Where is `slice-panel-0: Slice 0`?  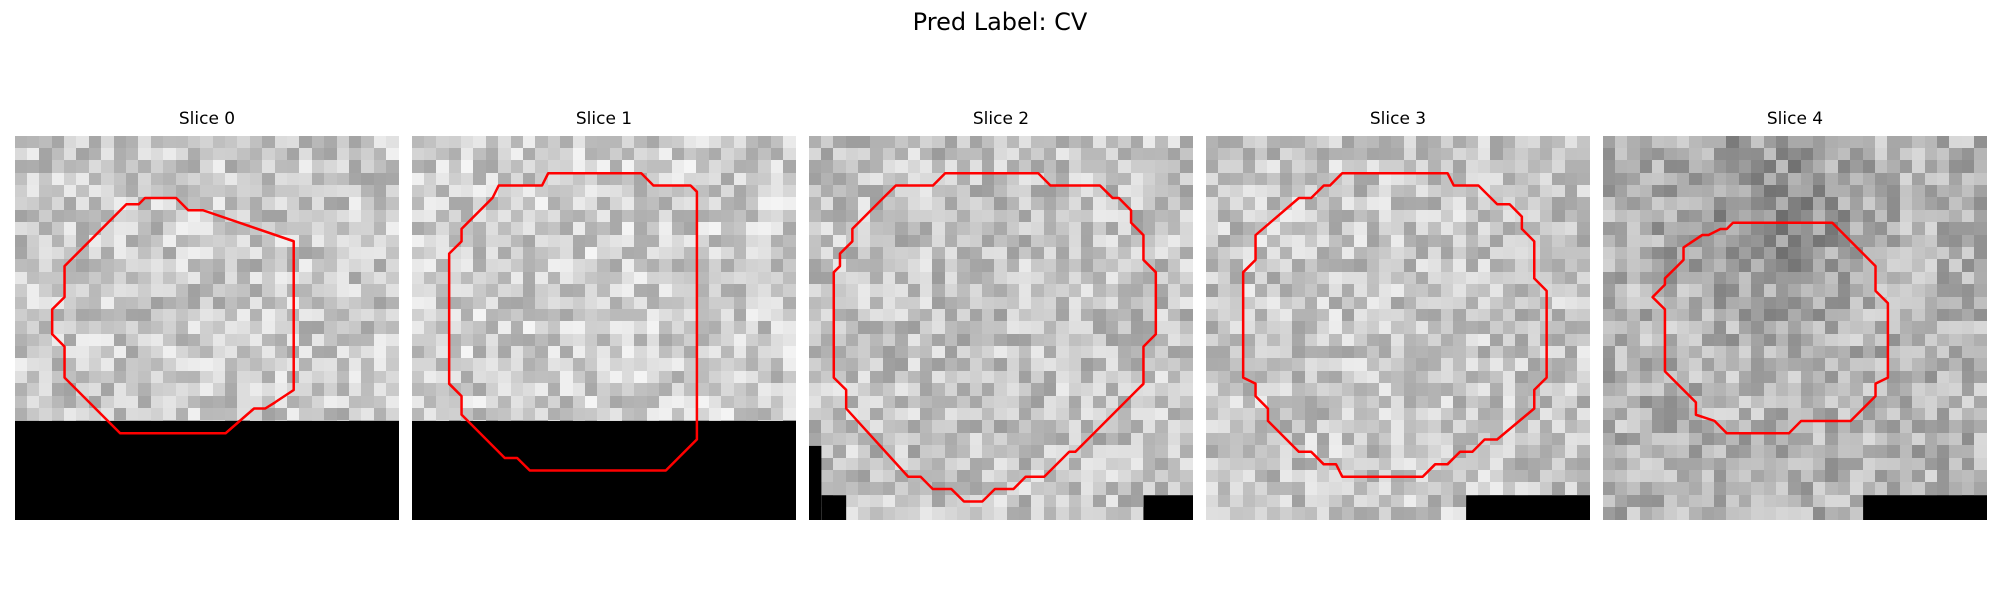
slice-panel-0: Slice 0 is located at coordinates (207, 314).